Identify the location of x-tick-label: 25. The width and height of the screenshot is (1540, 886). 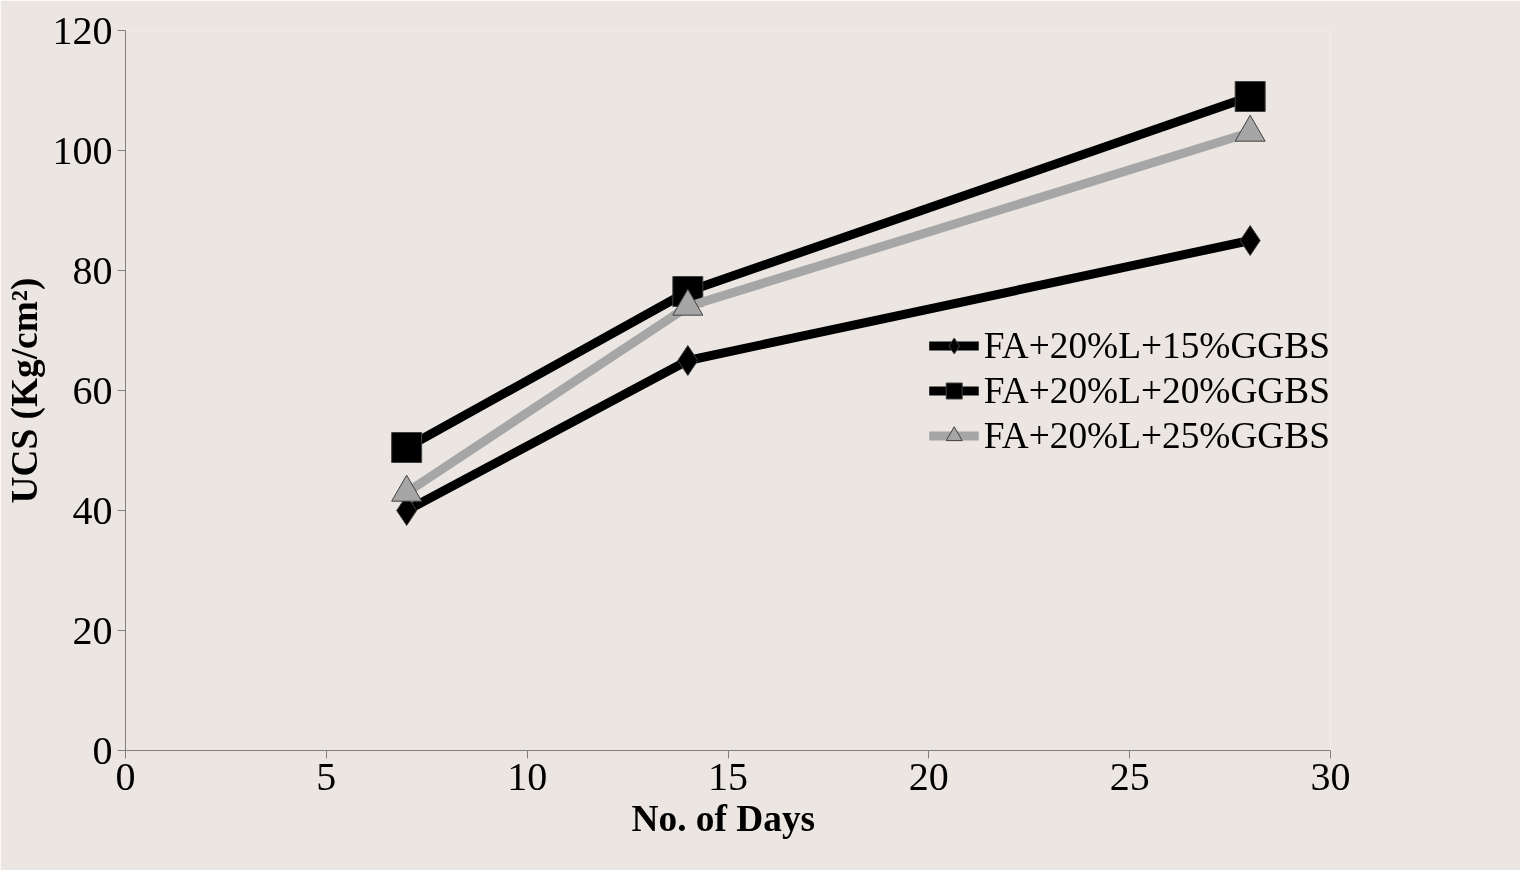
(1129, 776).